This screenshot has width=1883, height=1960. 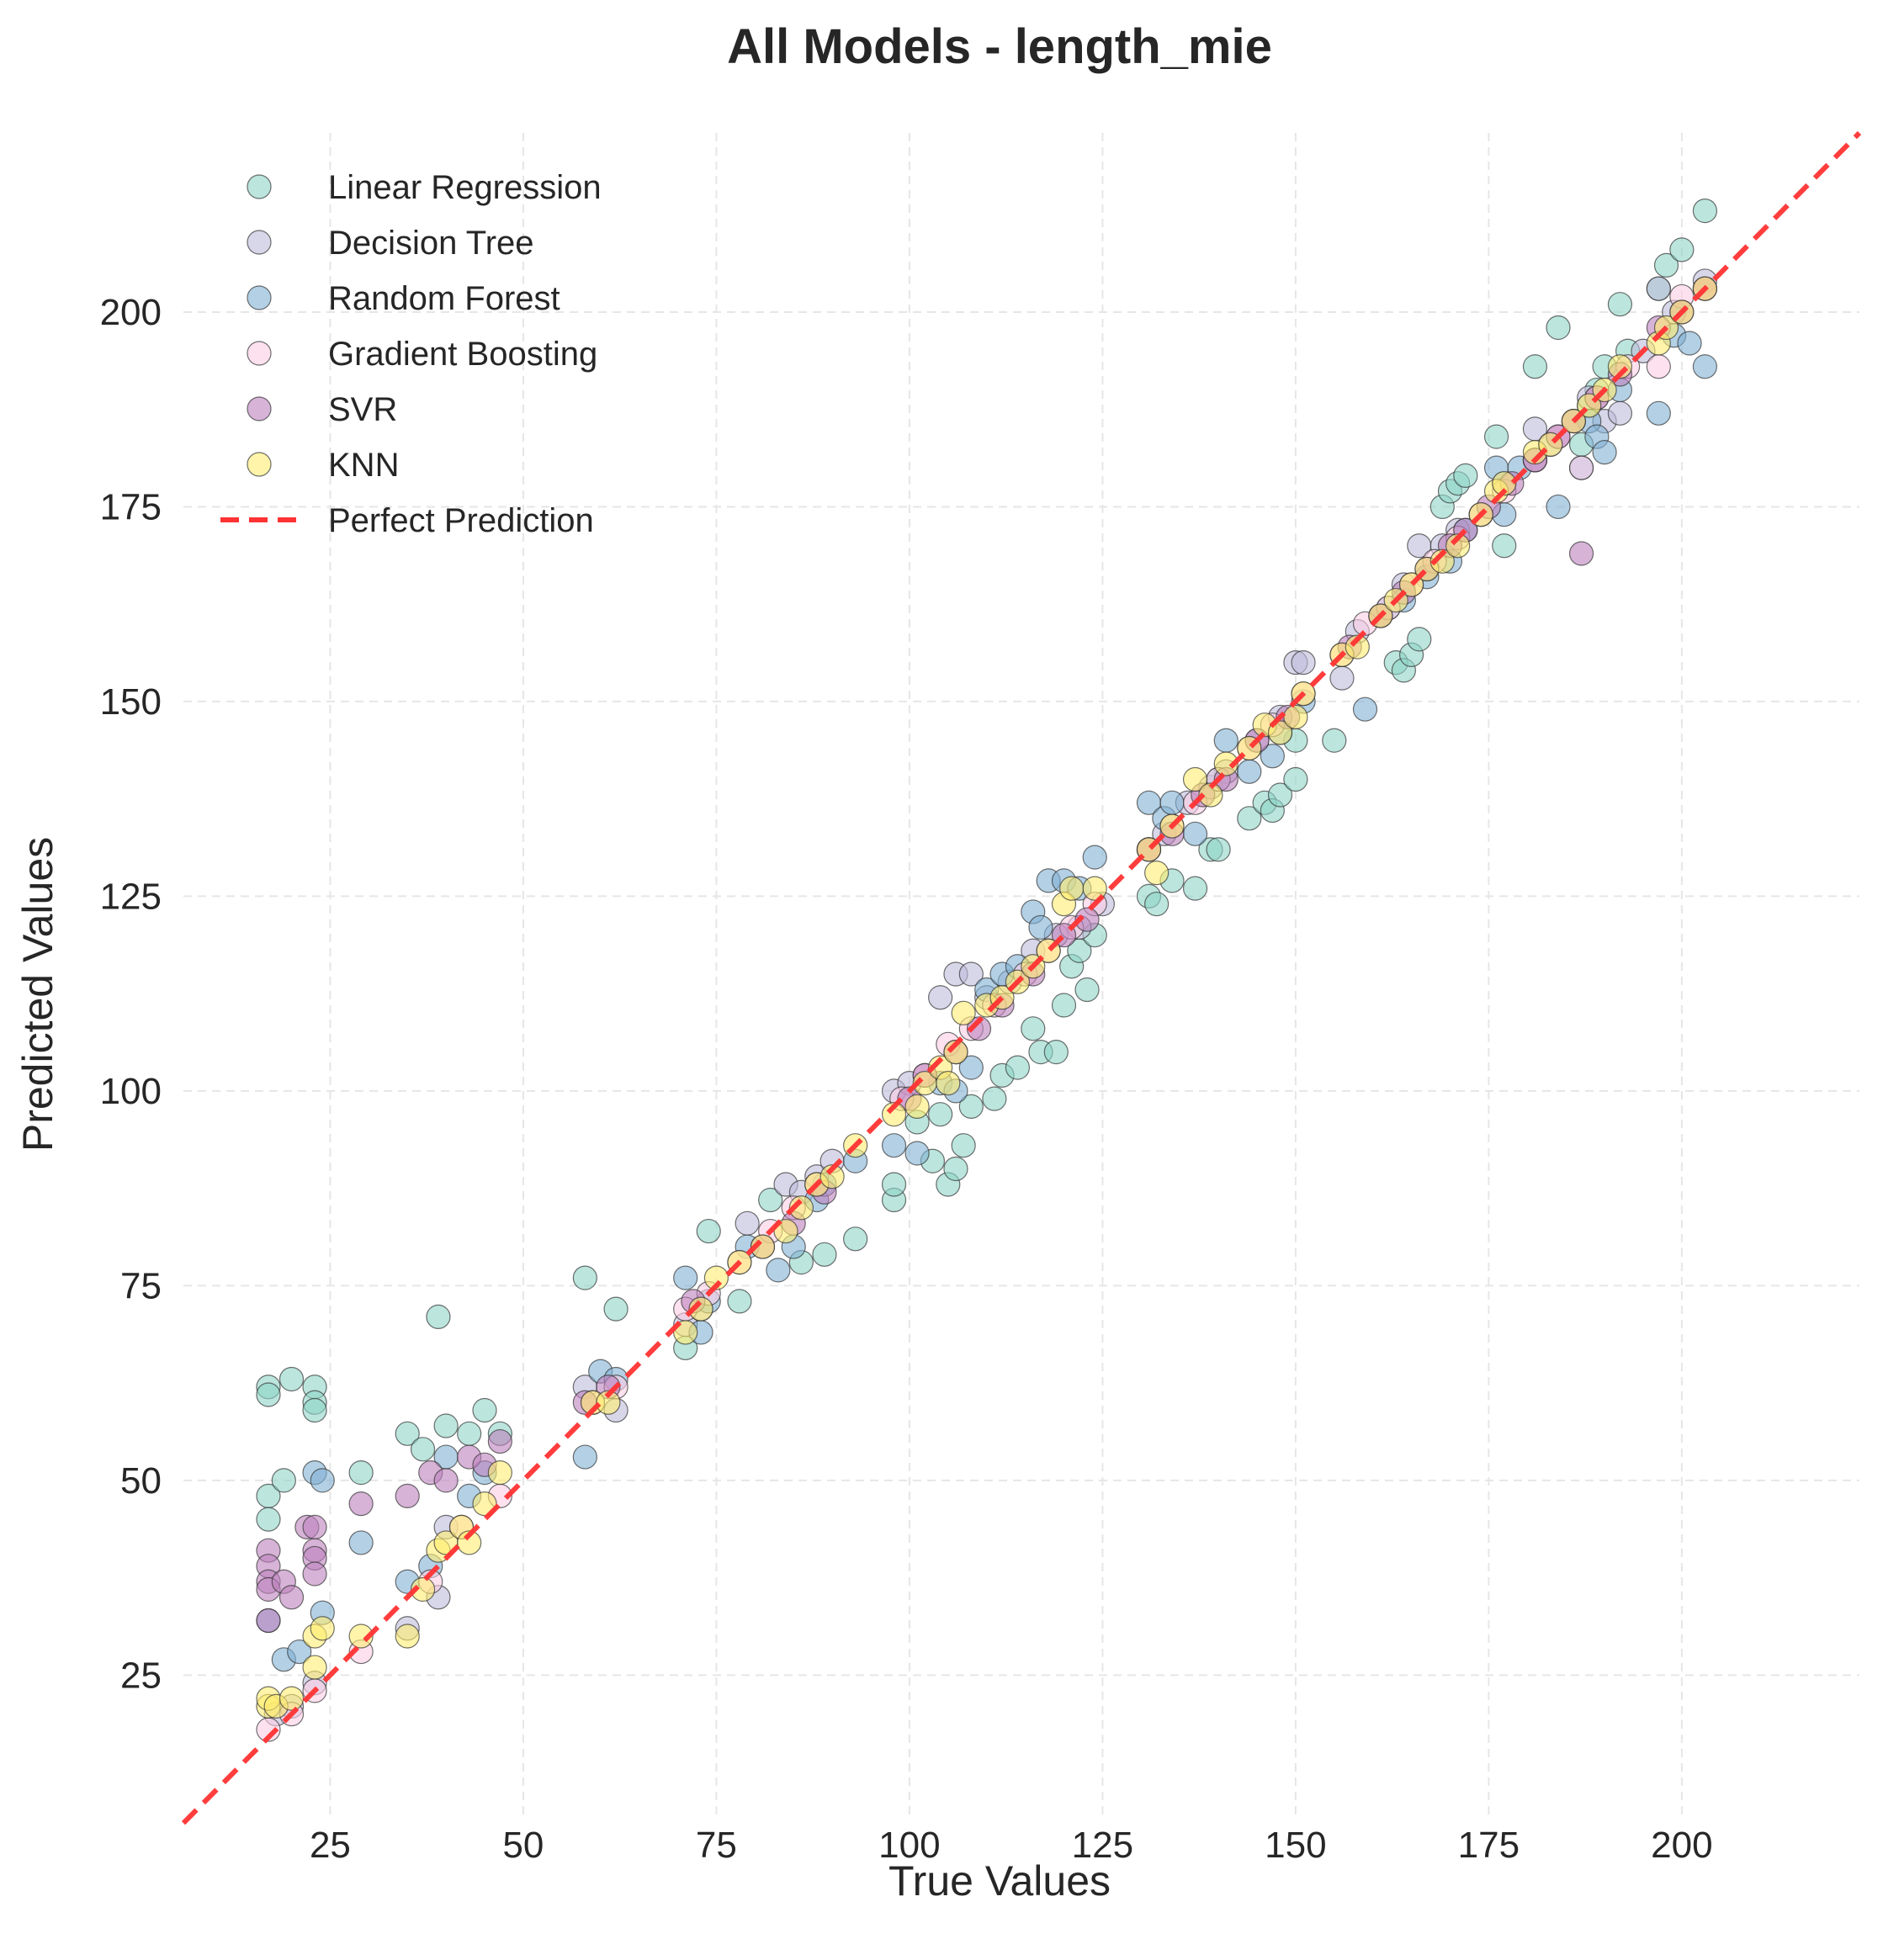 What do you see at coordinates (1000, 46) in the screenshot?
I see `chart-title: All Models - length_mie` at bounding box center [1000, 46].